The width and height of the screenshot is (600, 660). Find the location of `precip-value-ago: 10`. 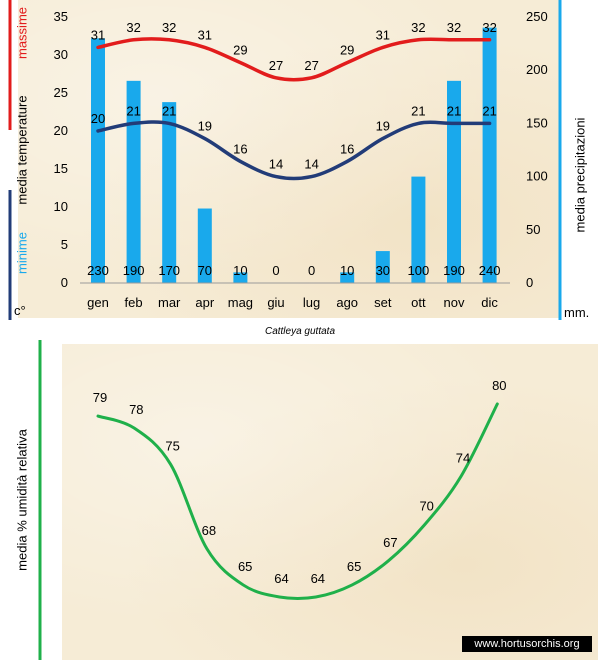

precip-value-ago: 10 is located at coordinates (347, 270).